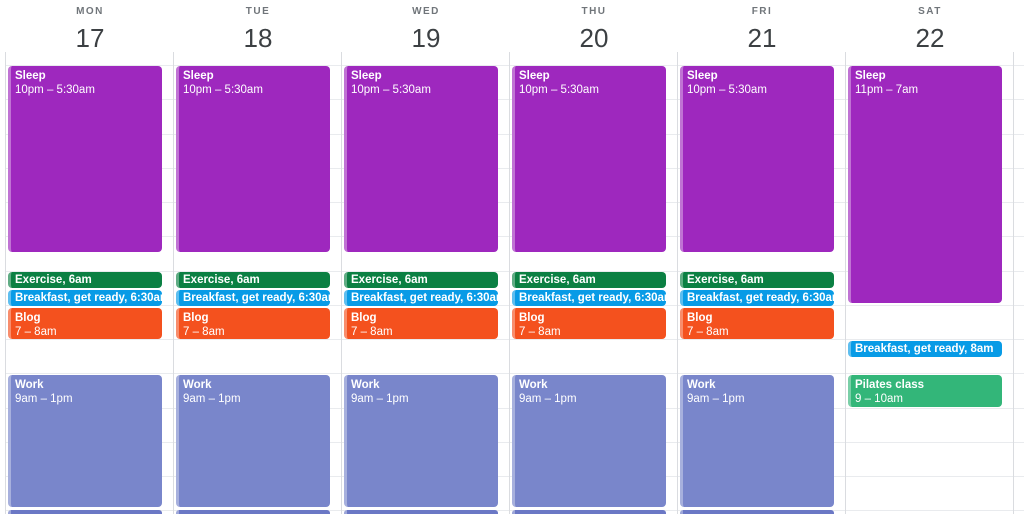 Image resolution: width=1024 pixels, height=514 pixels. I want to click on day-name: TUE, so click(258, 11).